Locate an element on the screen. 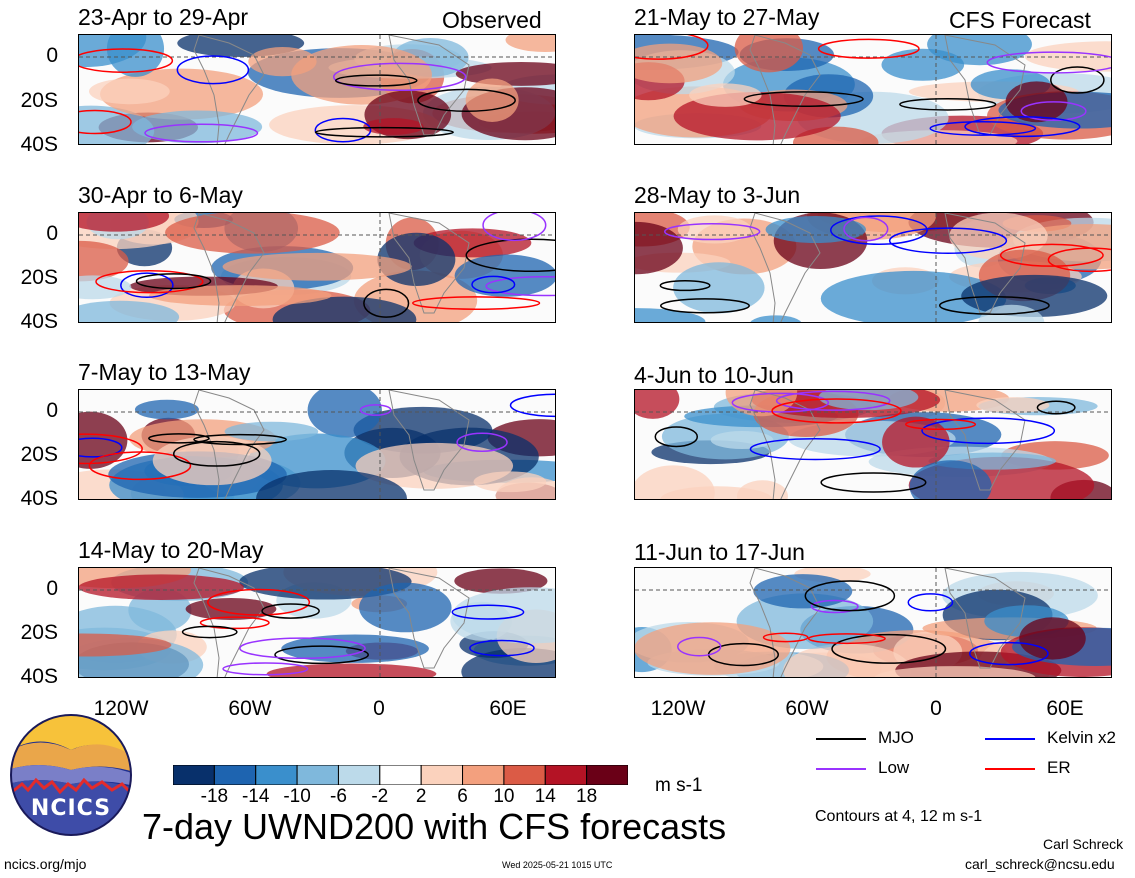  colorbar-tick-label: -6 is located at coordinates (338, 796).